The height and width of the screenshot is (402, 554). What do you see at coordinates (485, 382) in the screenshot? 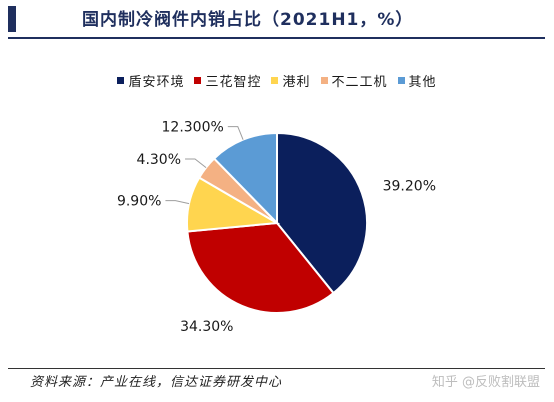
I see `watermark-text: 知乎 @反败割联盟` at bounding box center [485, 382].